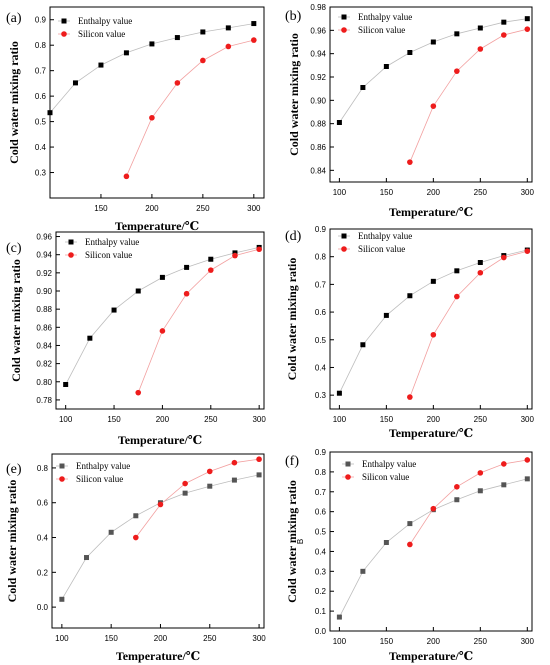  I want to click on y-tick-label: 0.4, so click(41, 147).